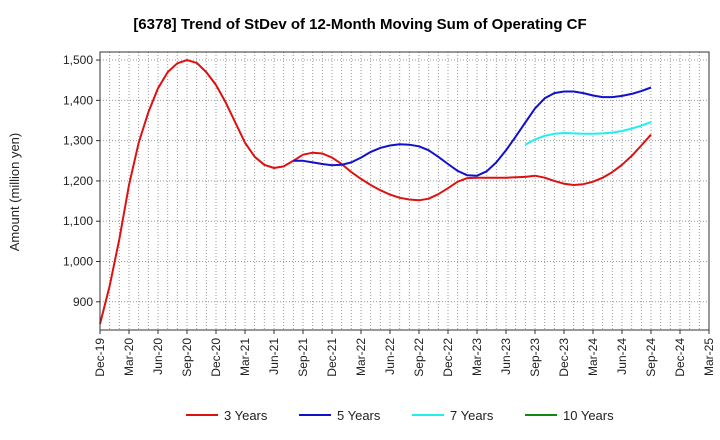 The height and width of the screenshot is (440, 720). What do you see at coordinates (78, 100) in the screenshot?
I see `y-tick-label: 1,400` at bounding box center [78, 100].